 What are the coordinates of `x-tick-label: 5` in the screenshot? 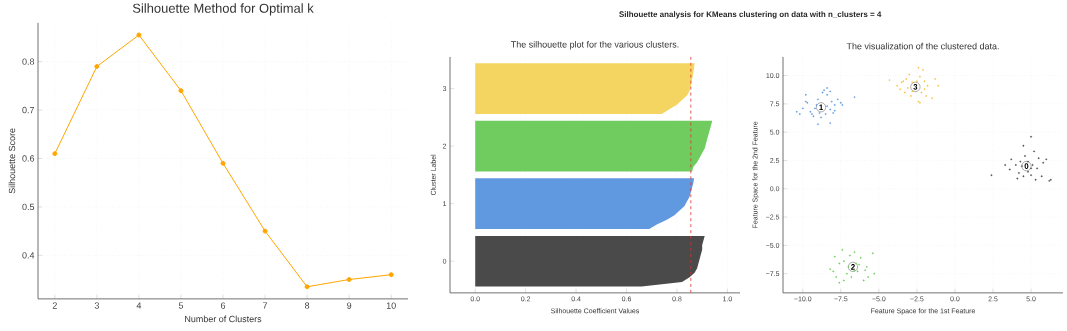 It's located at (181, 305).